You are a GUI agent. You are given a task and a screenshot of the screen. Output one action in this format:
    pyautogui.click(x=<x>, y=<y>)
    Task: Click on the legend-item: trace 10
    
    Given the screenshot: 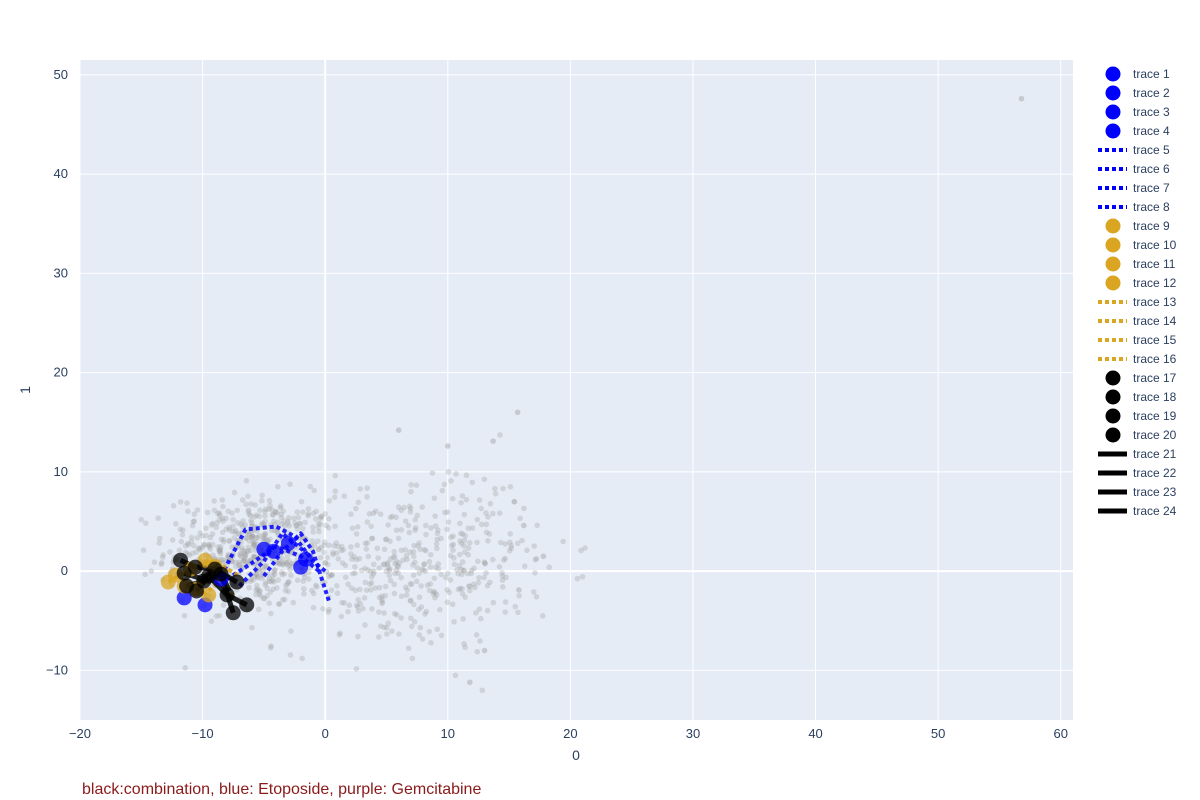 What is the action you would take?
    pyautogui.click(x=1141, y=245)
    